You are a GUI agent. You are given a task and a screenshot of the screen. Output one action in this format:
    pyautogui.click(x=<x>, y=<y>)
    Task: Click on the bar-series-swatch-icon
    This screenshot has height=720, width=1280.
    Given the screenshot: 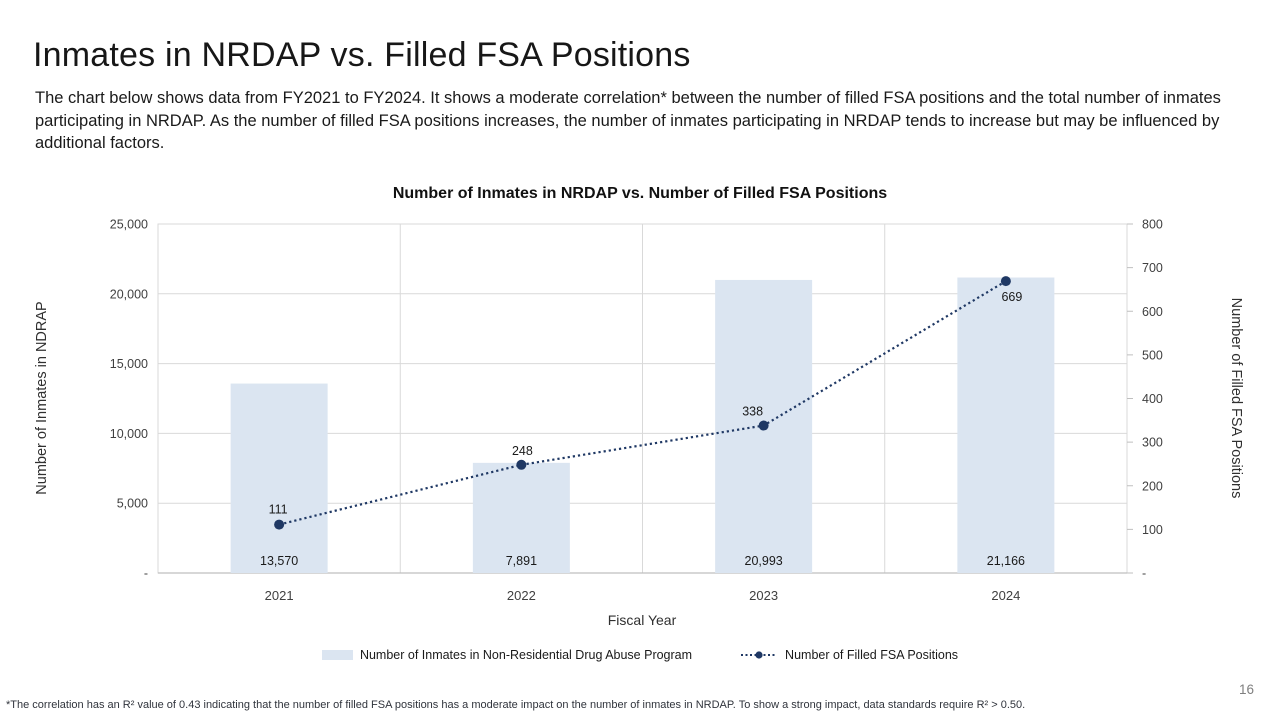 What is the action you would take?
    pyautogui.click(x=337, y=655)
    